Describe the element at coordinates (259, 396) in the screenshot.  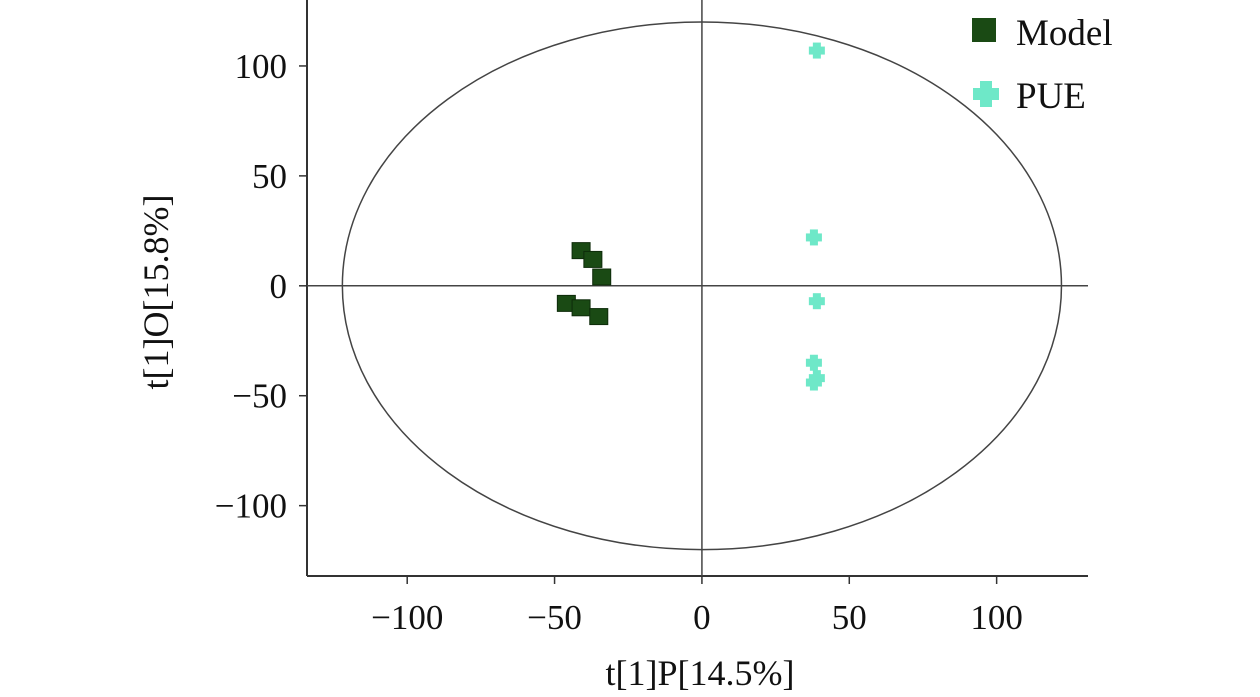
I see `y-tick-label: −50` at that location.